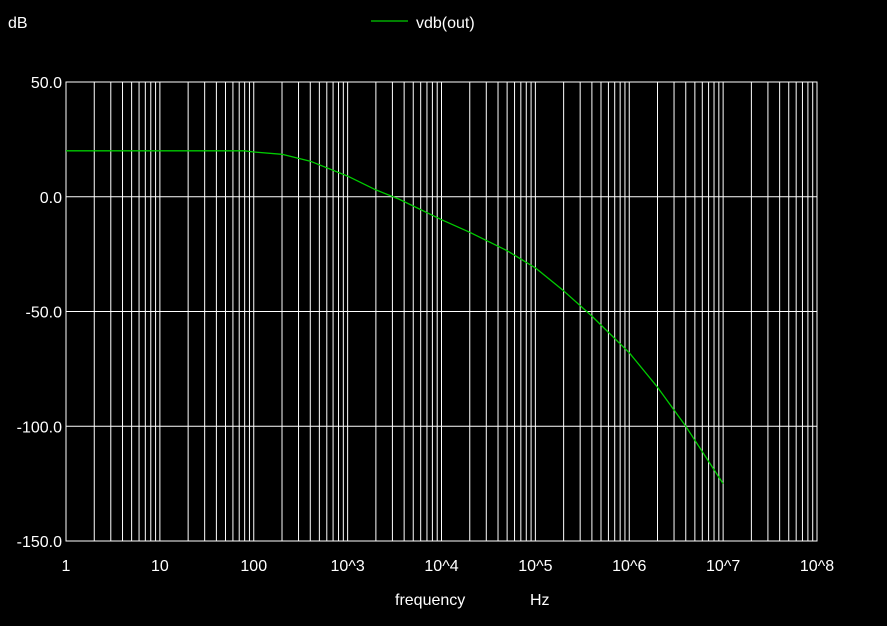 The image size is (887, 626). What do you see at coordinates (348, 566) in the screenshot?
I see `x-tick-label: 10^3` at bounding box center [348, 566].